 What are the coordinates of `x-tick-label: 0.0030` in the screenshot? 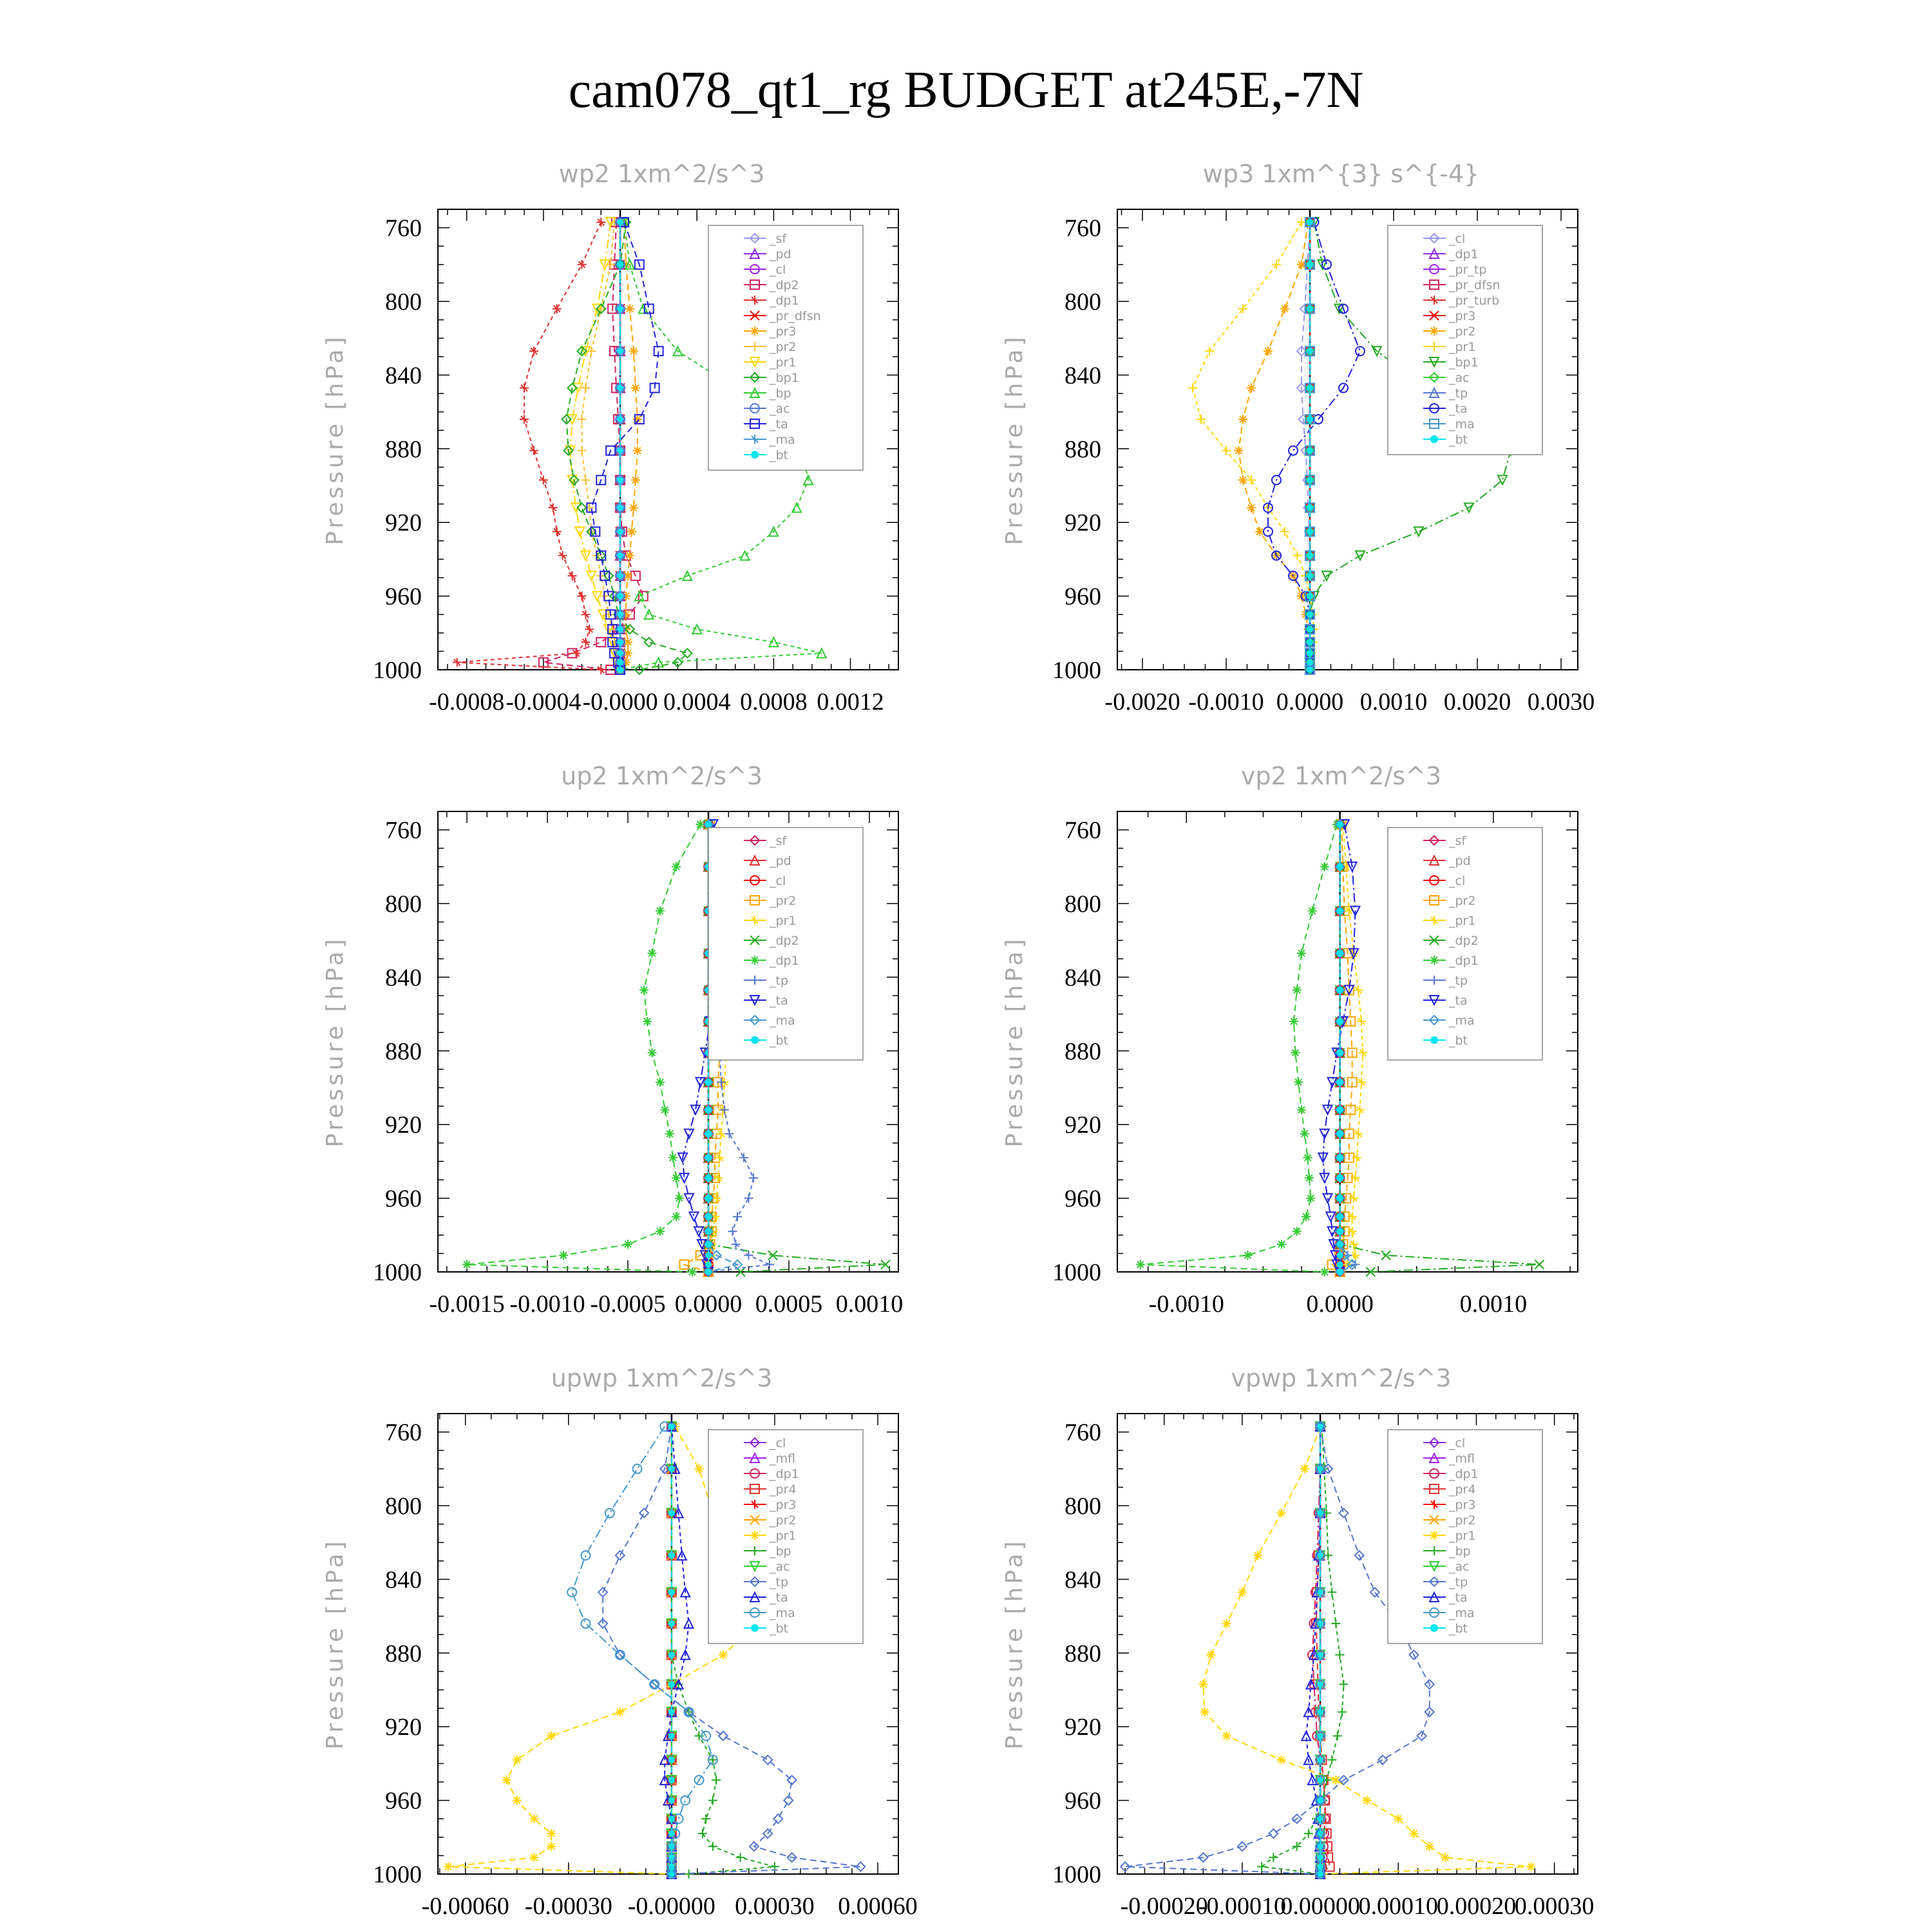 It's located at (1562, 701).